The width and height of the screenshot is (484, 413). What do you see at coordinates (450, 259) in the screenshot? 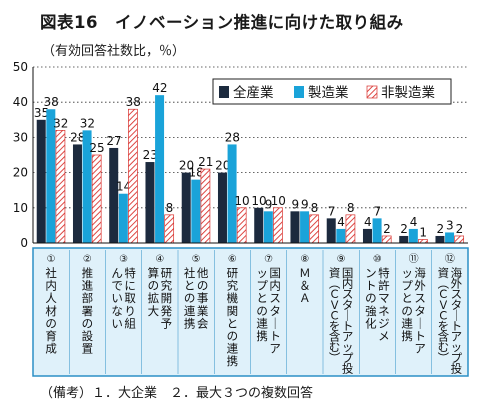
I see `category-number: ⑫` at bounding box center [450, 259].